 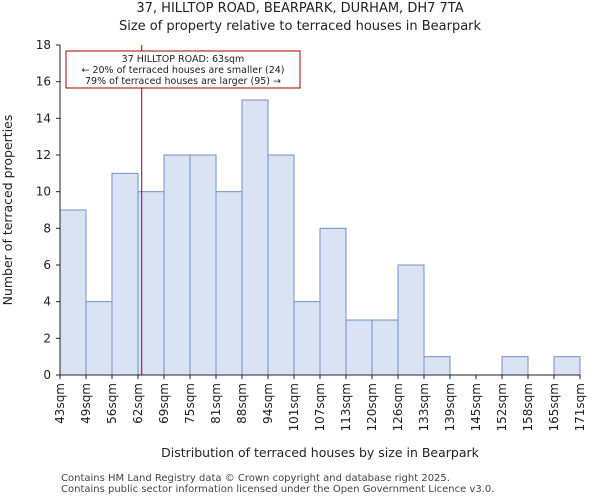 I want to click on x-tick-label-94sqm: 94sqm, so click(x=268, y=403).